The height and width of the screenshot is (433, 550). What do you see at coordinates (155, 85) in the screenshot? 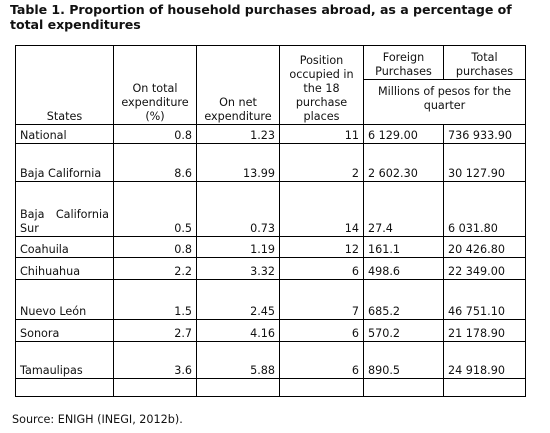
I see `header-on-total: On total expenditure (%)` at bounding box center [155, 85].